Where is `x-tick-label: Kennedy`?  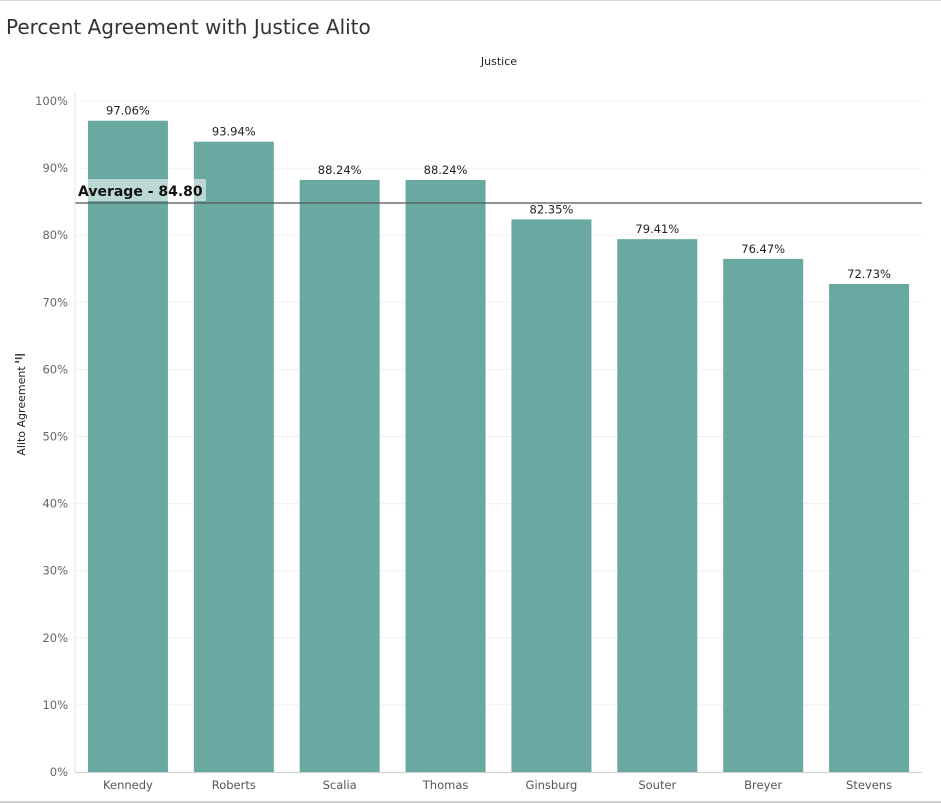
x-tick-label: Kennedy is located at coordinates (128, 785).